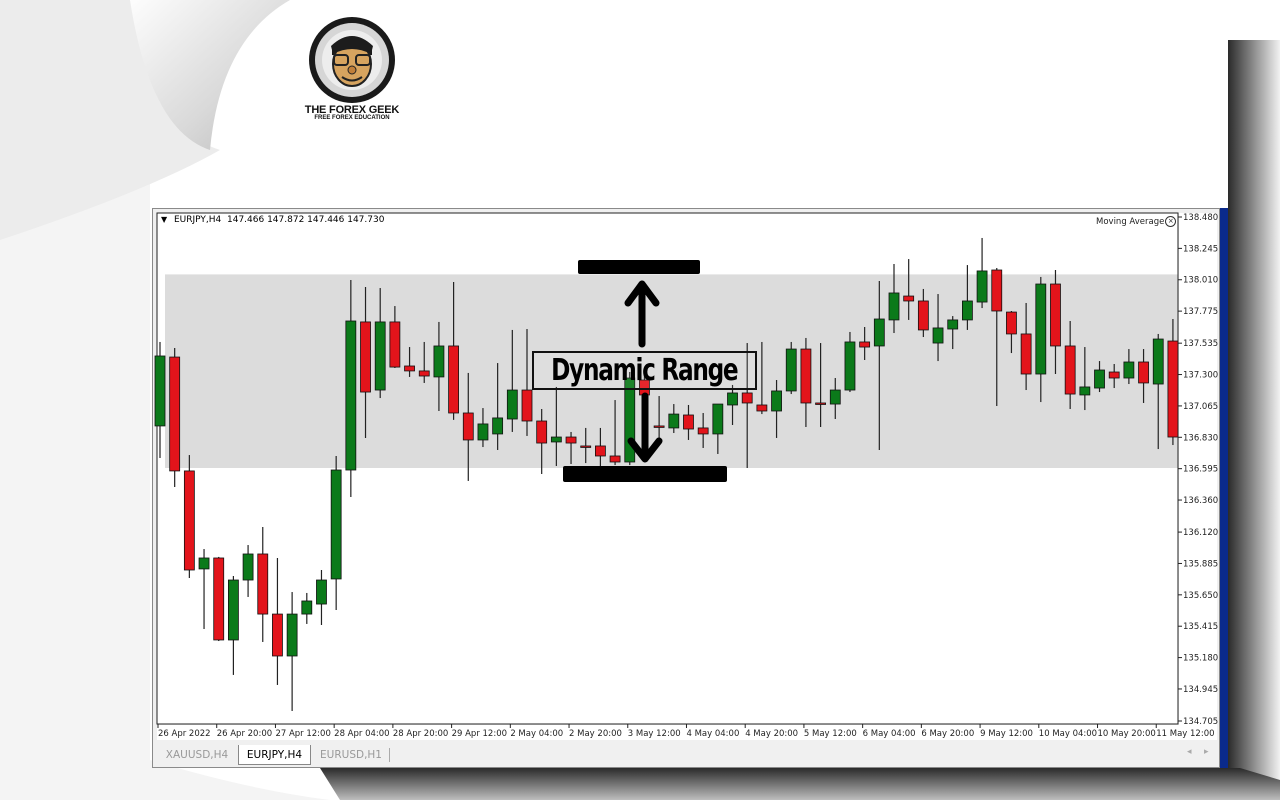 The height and width of the screenshot is (800, 1280). Describe the element at coordinates (1068, 734) in the screenshot. I see `x-tick-label: 10 May 04:00` at that location.